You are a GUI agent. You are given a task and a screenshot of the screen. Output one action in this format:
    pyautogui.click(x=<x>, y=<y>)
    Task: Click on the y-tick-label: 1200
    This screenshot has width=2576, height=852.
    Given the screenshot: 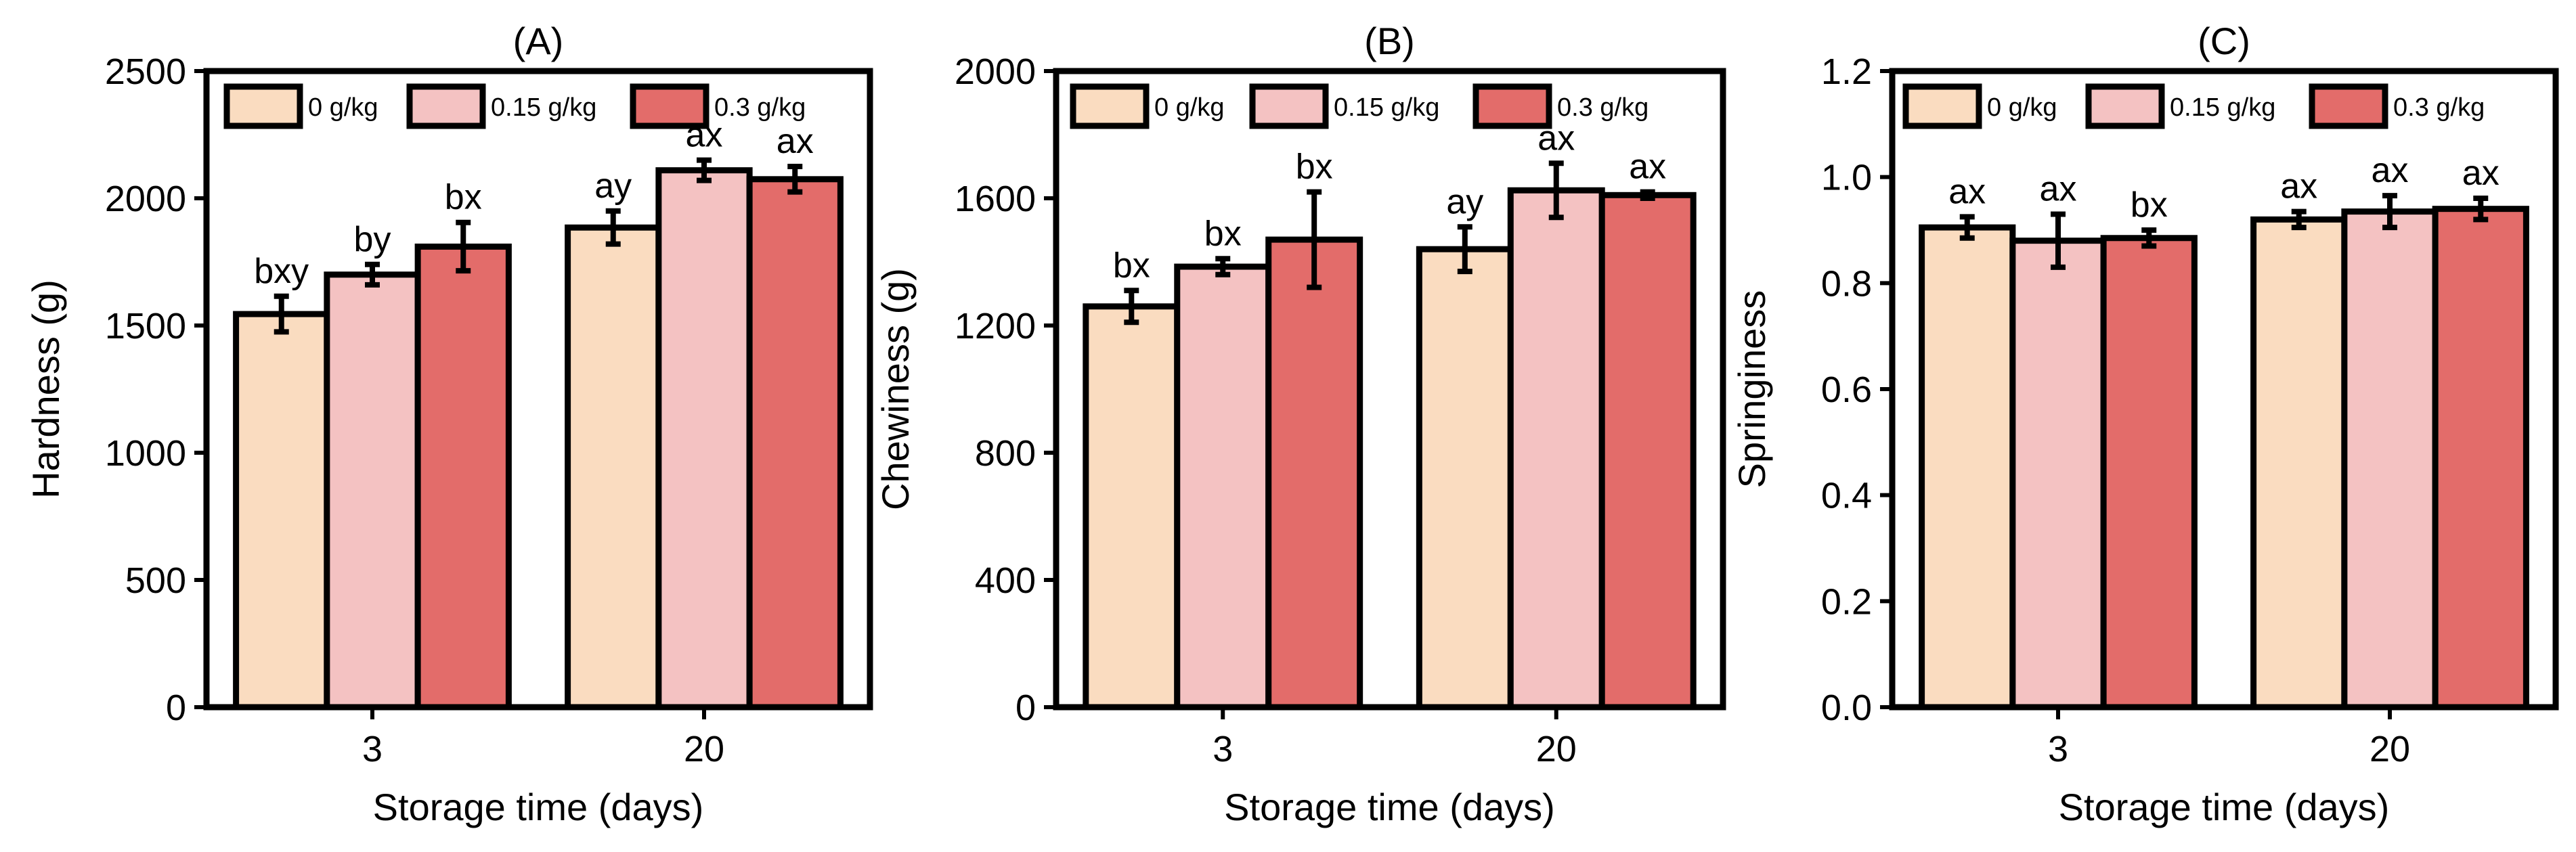 What is the action you would take?
    pyautogui.click(x=995, y=326)
    